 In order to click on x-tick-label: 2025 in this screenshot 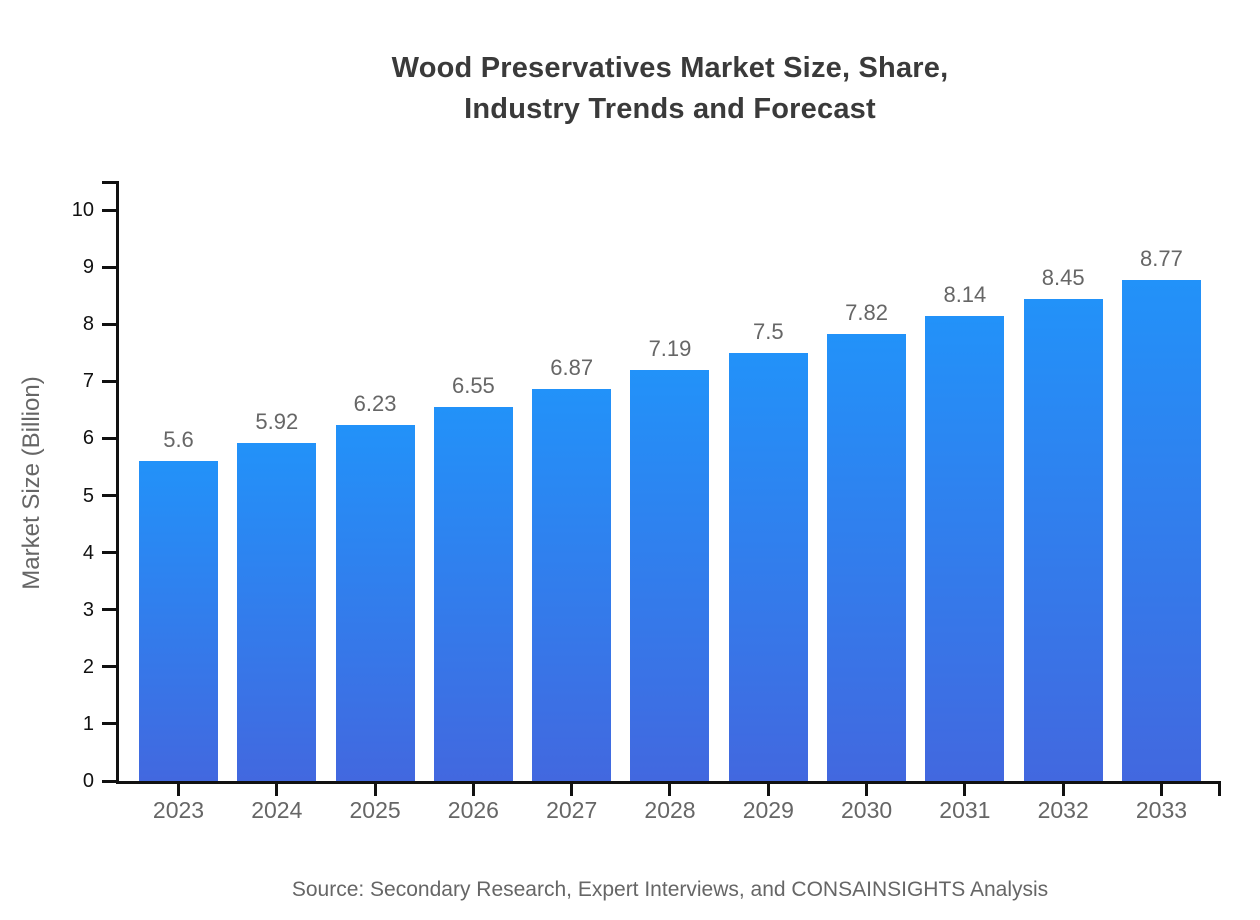, I will do `click(375, 810)`.